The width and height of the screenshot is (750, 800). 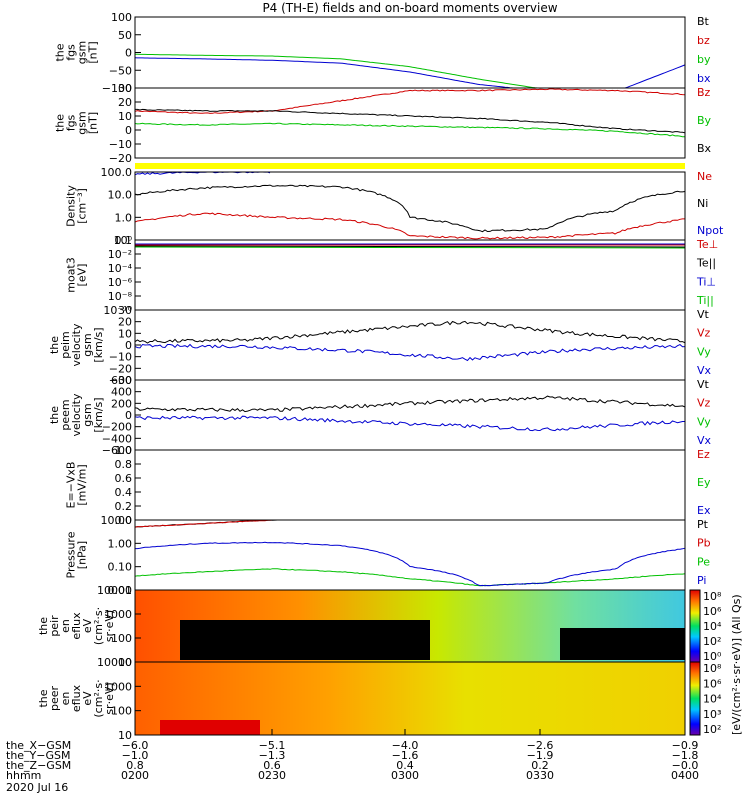 What do you see at coordinates (410, 485) in the screenshot?
I see `panel-frame-efield` at bounding box center [410, 485].